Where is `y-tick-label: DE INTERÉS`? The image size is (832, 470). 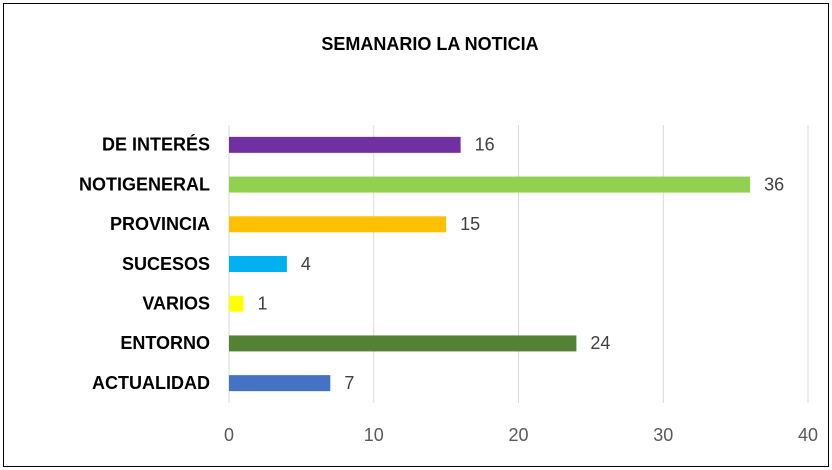 y-tick-label: DE INTERÉS is located at coordinates (156, 144).